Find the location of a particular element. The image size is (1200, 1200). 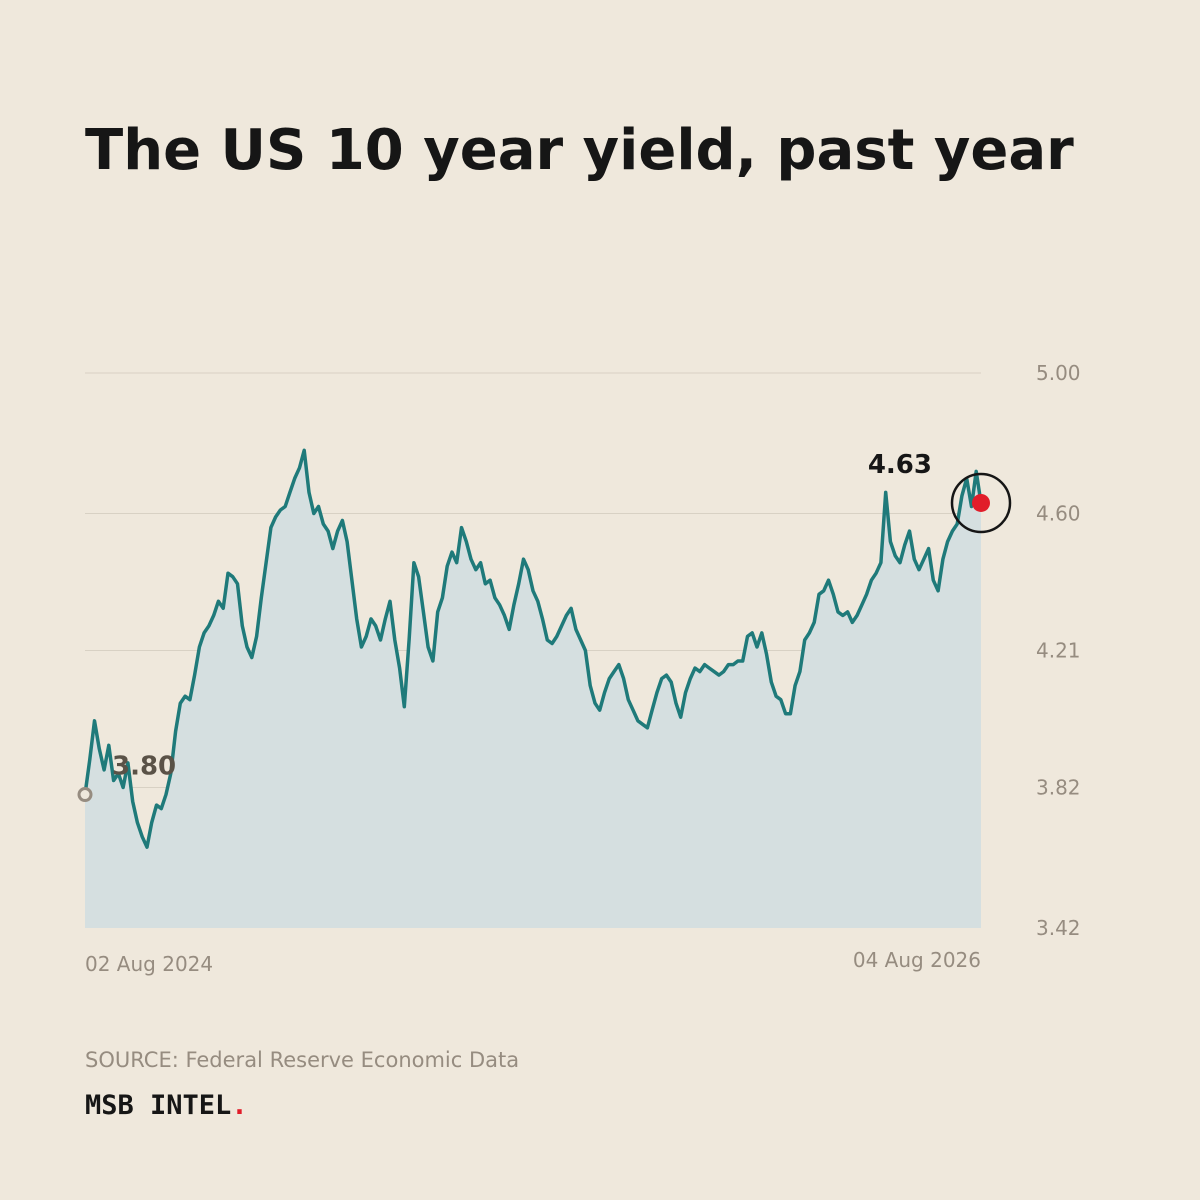

x-tick-start: 02 Aug 2024 is located at coordinates (149, 964).